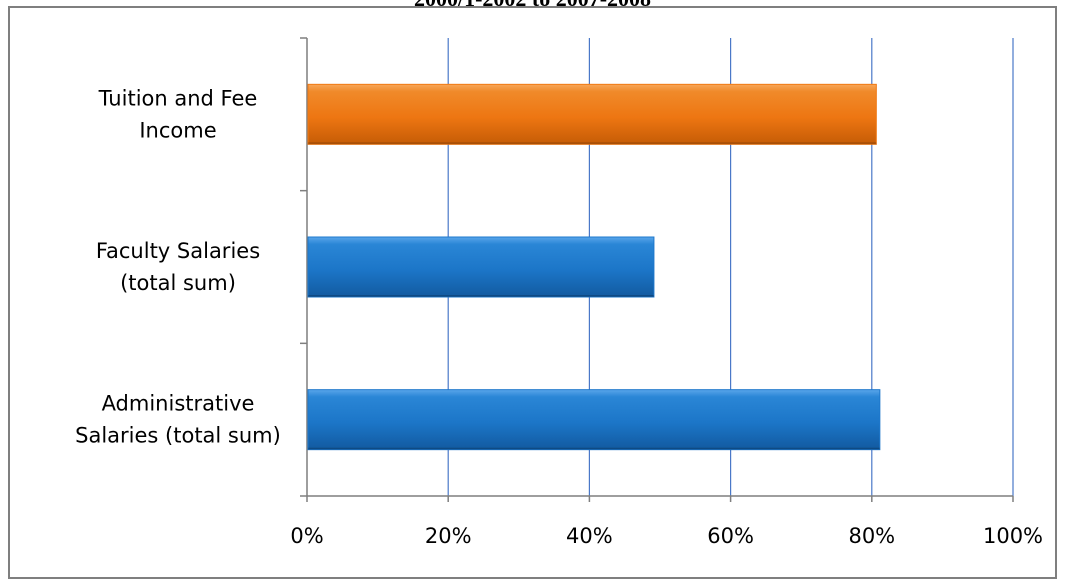 This screenshot has width=1065, height=582. Describe the element at coordinates (306, 536) in the screenshot. I see `x-tick-label: 0%` at that location.